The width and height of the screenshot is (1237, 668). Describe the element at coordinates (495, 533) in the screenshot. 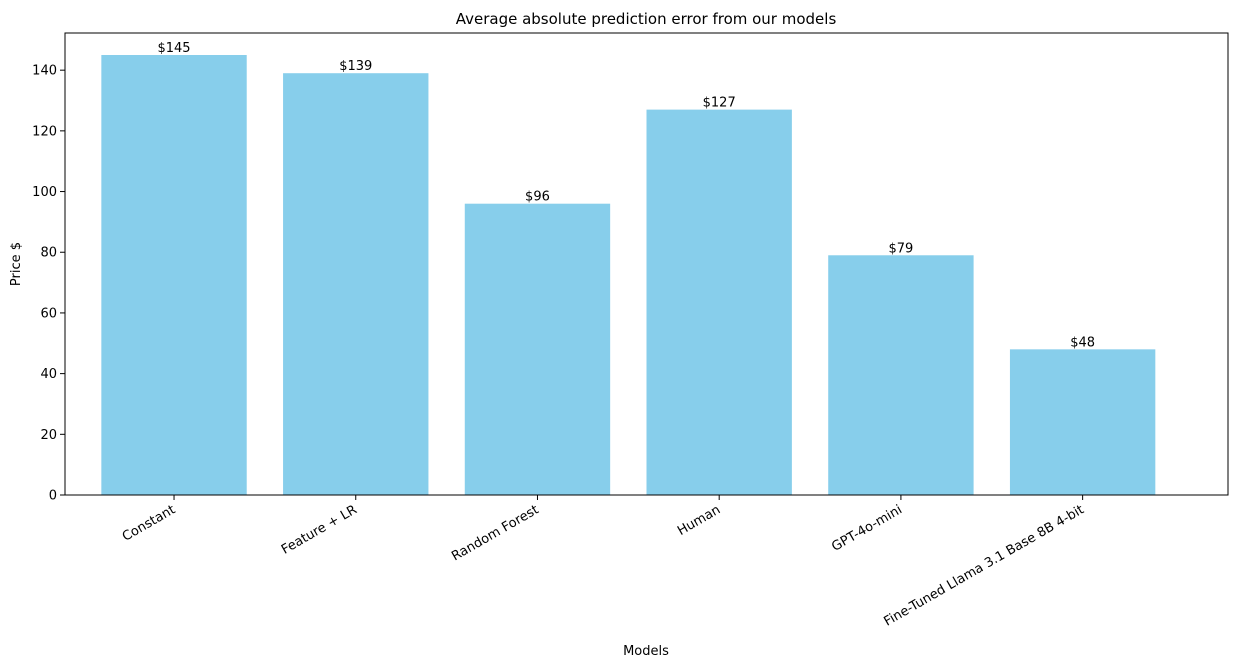

I see `x-tick-label: Random Forest` at that location.